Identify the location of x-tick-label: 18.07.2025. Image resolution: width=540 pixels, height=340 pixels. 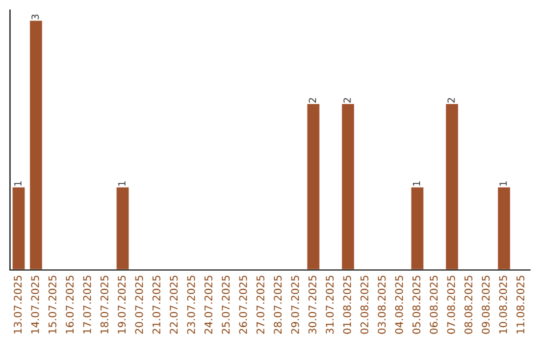
(104, 305).